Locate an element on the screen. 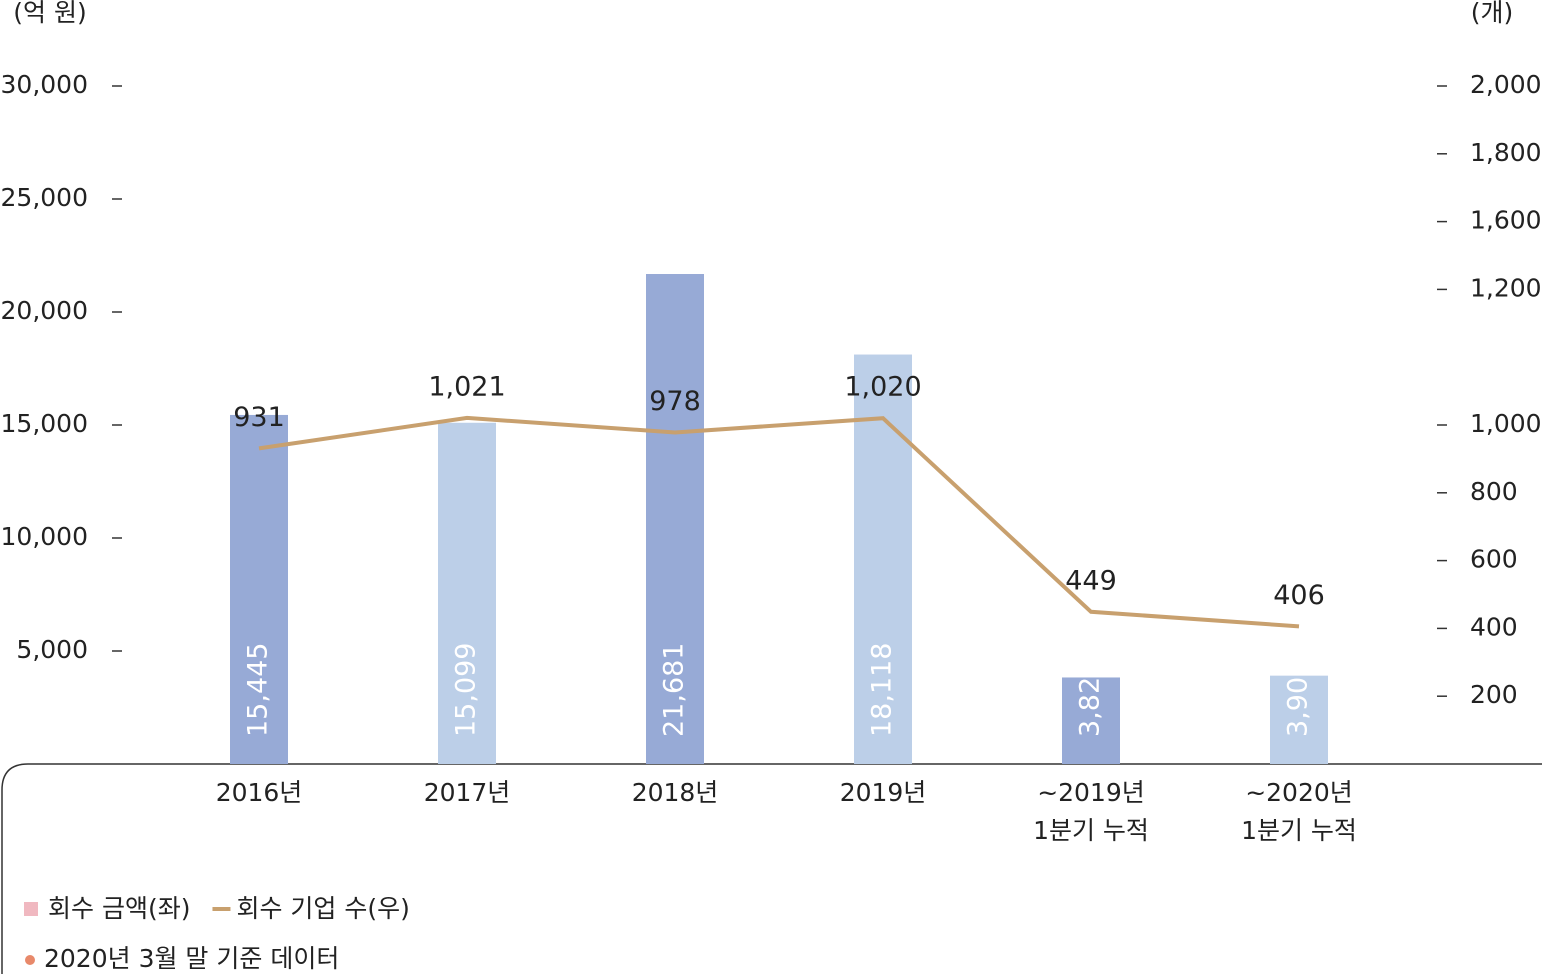 Image resolution: width=1542 pixels, height=974 pixels. line-value-label: 449 is located at coordinates (1091, 580).